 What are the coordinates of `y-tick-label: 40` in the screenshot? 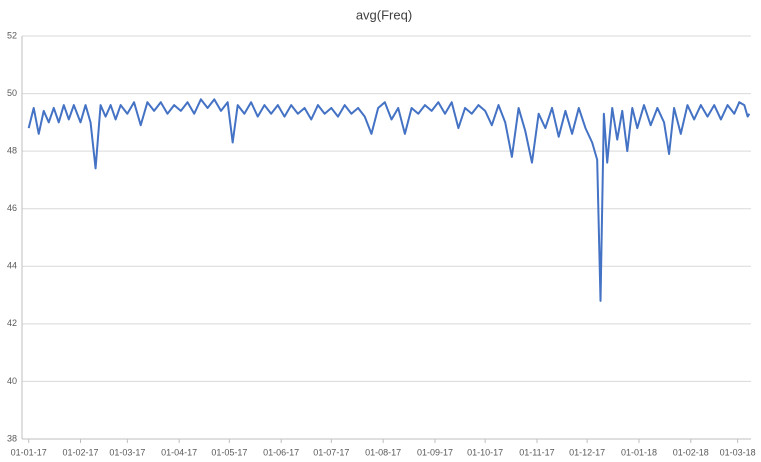 It's located at (12, 381).